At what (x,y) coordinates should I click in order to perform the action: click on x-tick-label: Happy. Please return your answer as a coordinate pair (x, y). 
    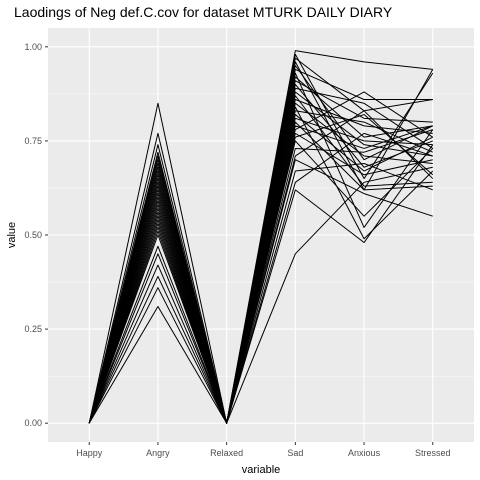
    Looking at the image, I should click on (89, 453).